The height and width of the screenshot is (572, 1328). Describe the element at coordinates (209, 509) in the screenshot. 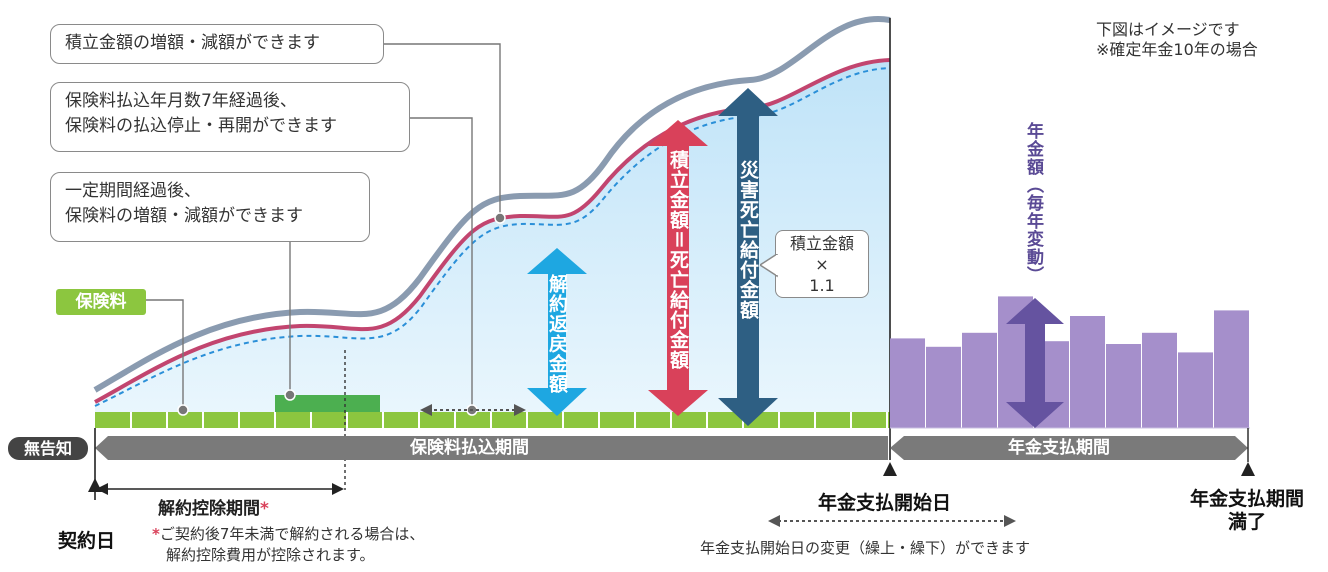

I see `surrender-deduction-period-text: 解約控除期間` at that location.